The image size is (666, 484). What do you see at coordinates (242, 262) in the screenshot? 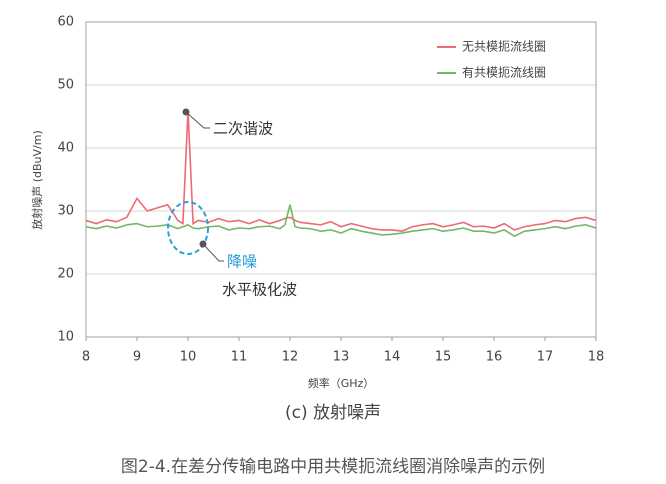
I see `annotation: 降噪` at bounding box center [242, 262].